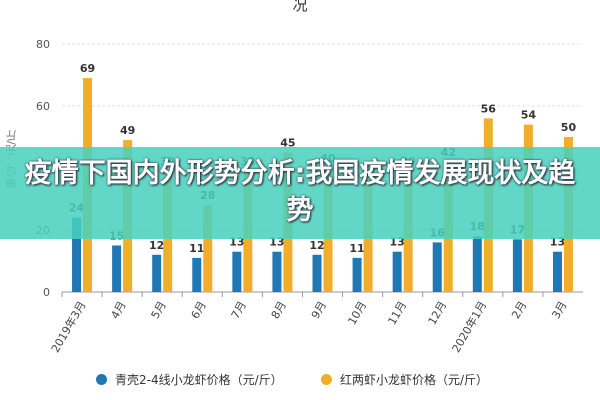 The height and width of the screenshot is (400, 600). What do you see at coordinates (397, 313) in the screenshot?
I see `x-tick-label: 11月` at bounding box center [397, 313].